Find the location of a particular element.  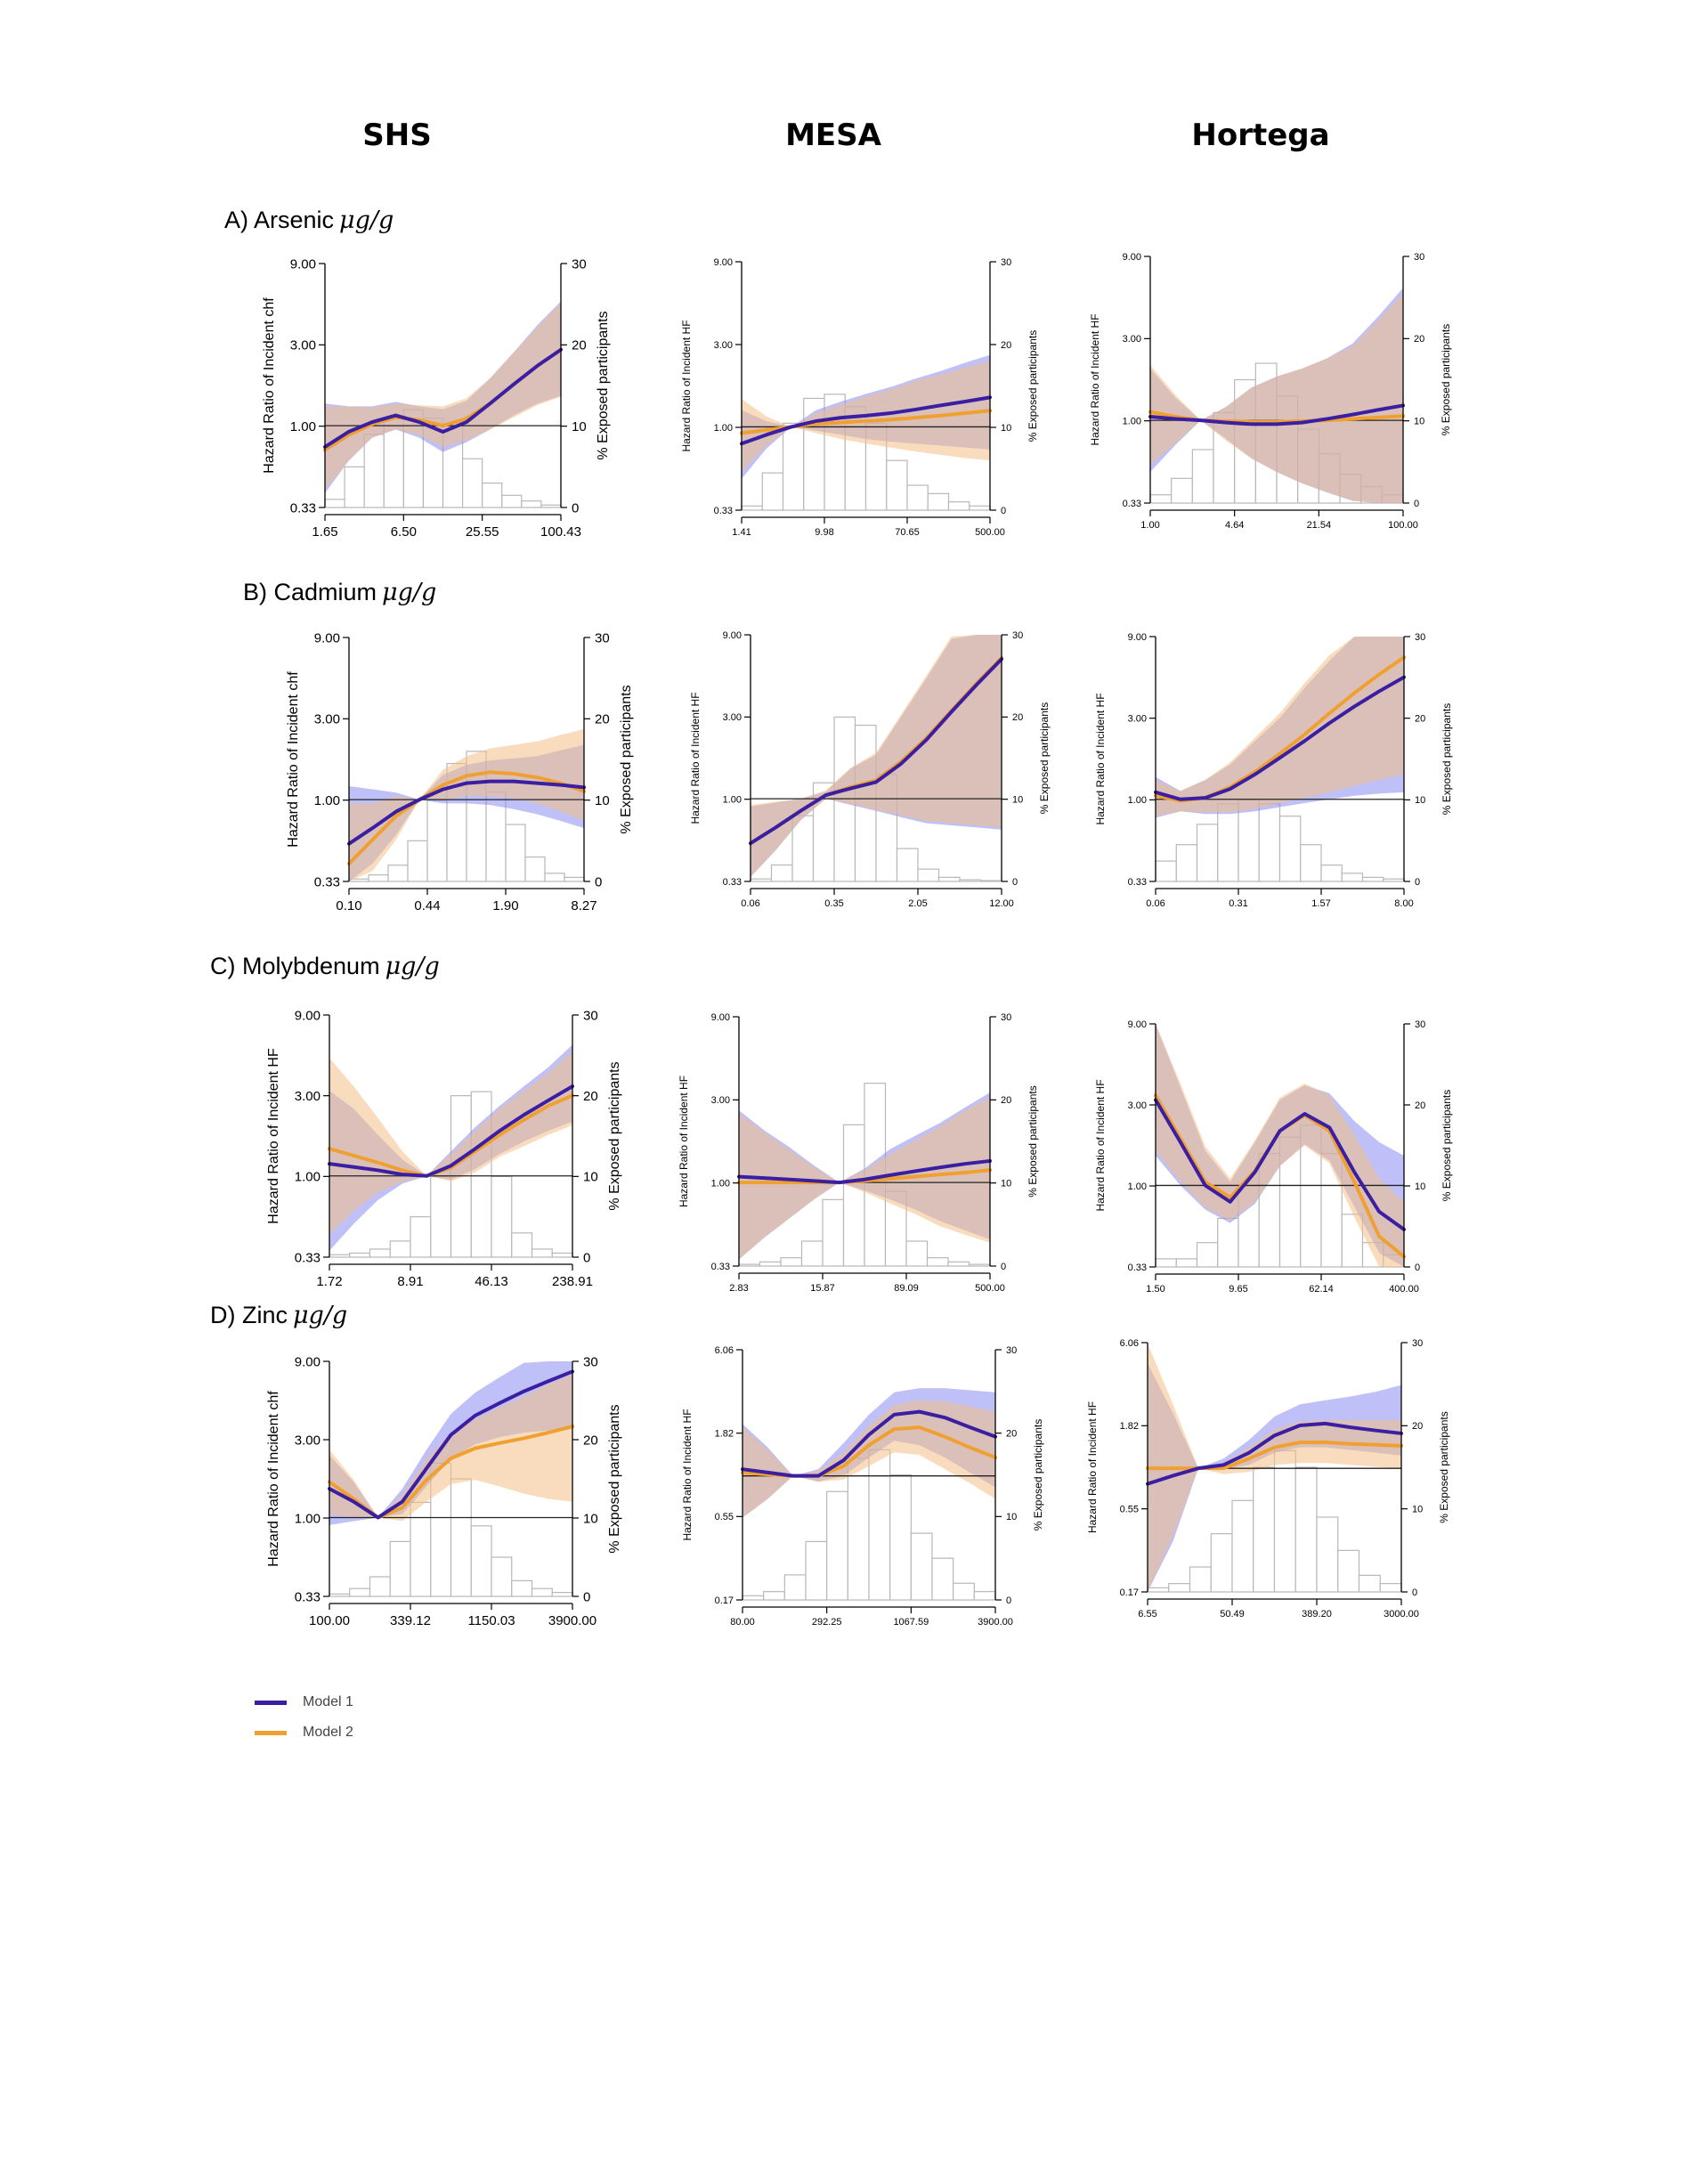

column-header-shs: SHS is located at coordinates (397, 135).